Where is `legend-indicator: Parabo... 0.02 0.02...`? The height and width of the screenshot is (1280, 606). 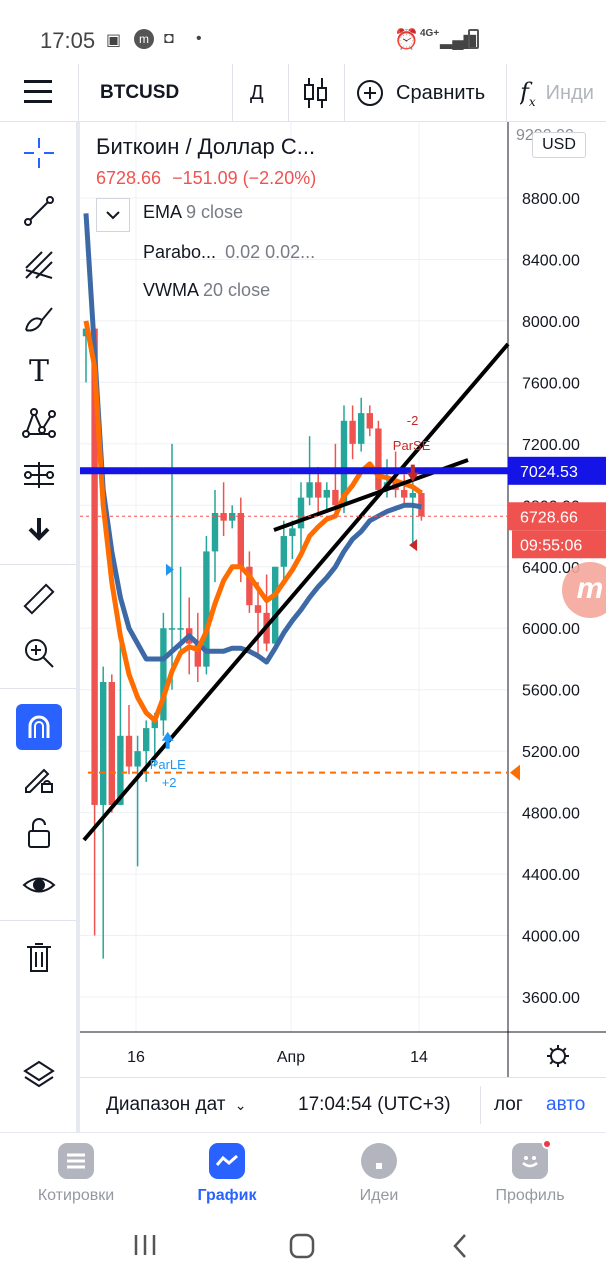 legend-indicator: Parabo... 0.02 0.02... is located at coordinates (229, 252).